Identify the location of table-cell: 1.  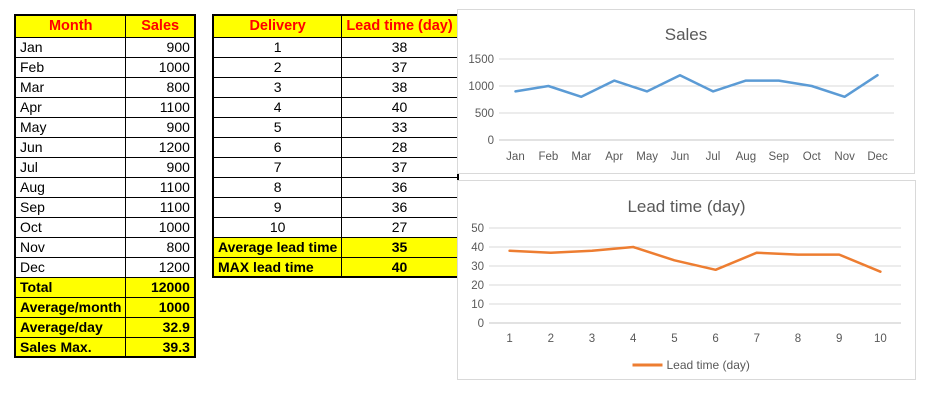
(277, 47).